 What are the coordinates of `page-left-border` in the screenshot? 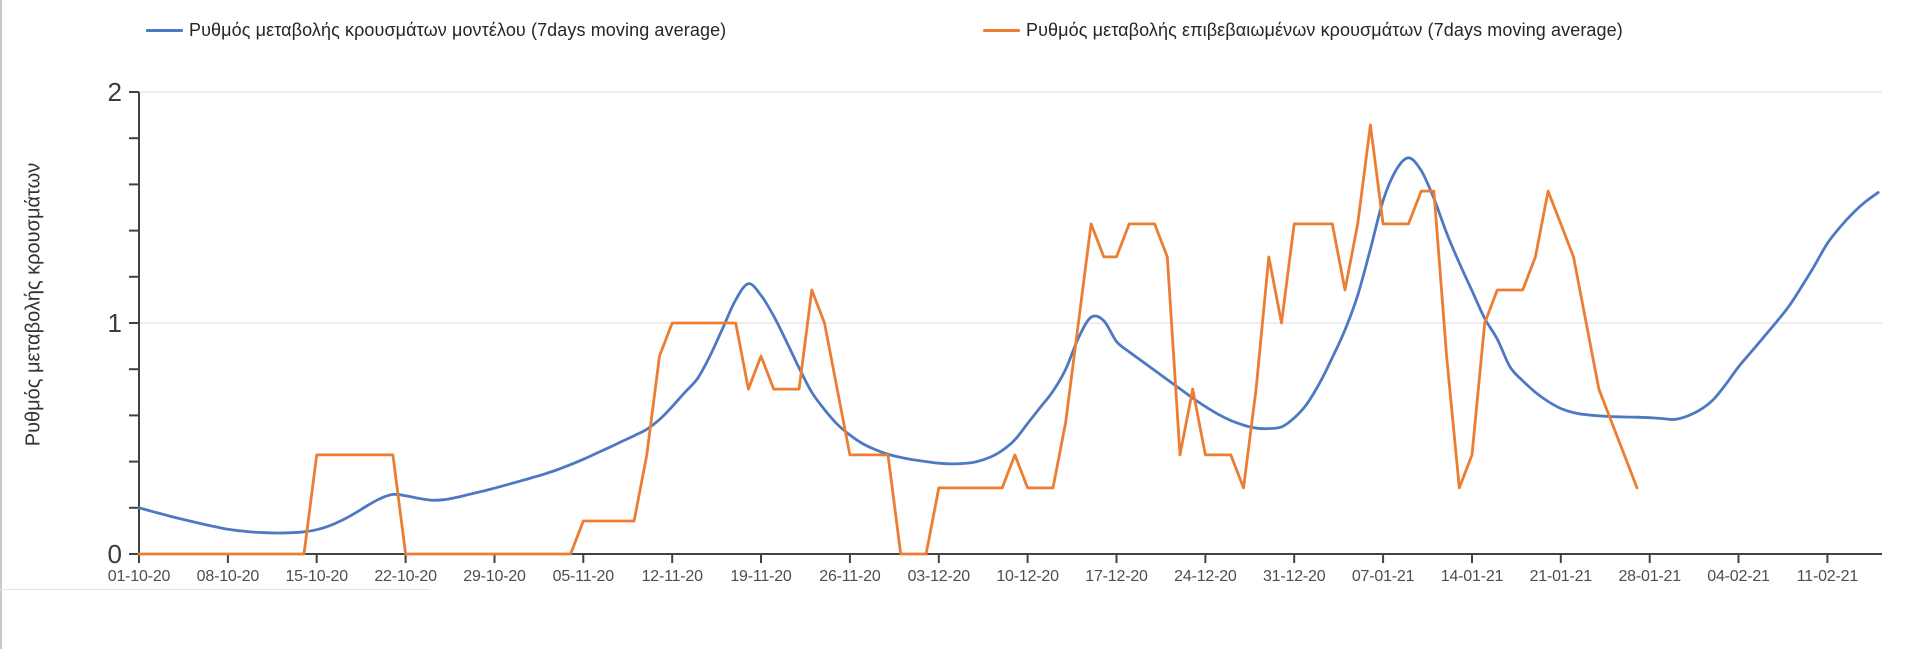 It's located at (1, 324).